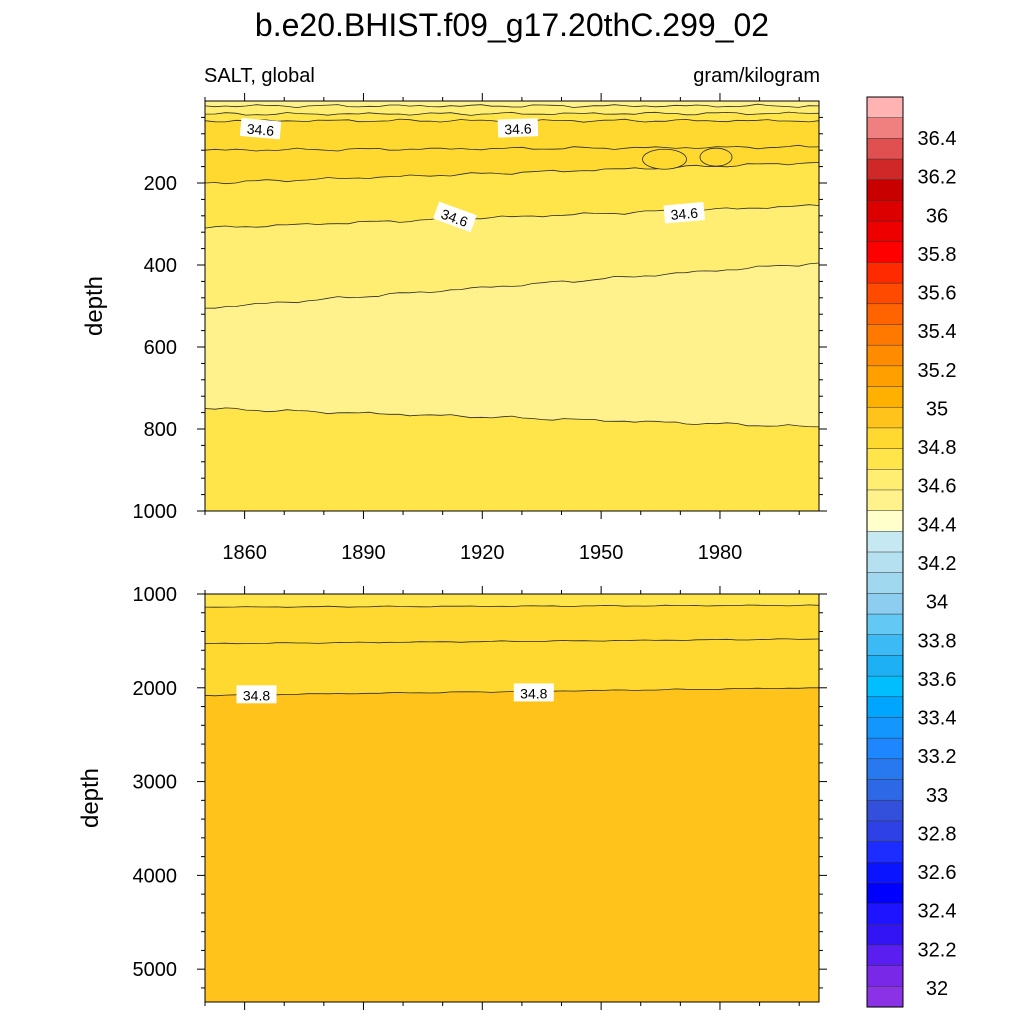 Image resolution: width=1024 pixels, height=1024 pixels. I want to click on upper-ylabel: depth, so click(94, 306).